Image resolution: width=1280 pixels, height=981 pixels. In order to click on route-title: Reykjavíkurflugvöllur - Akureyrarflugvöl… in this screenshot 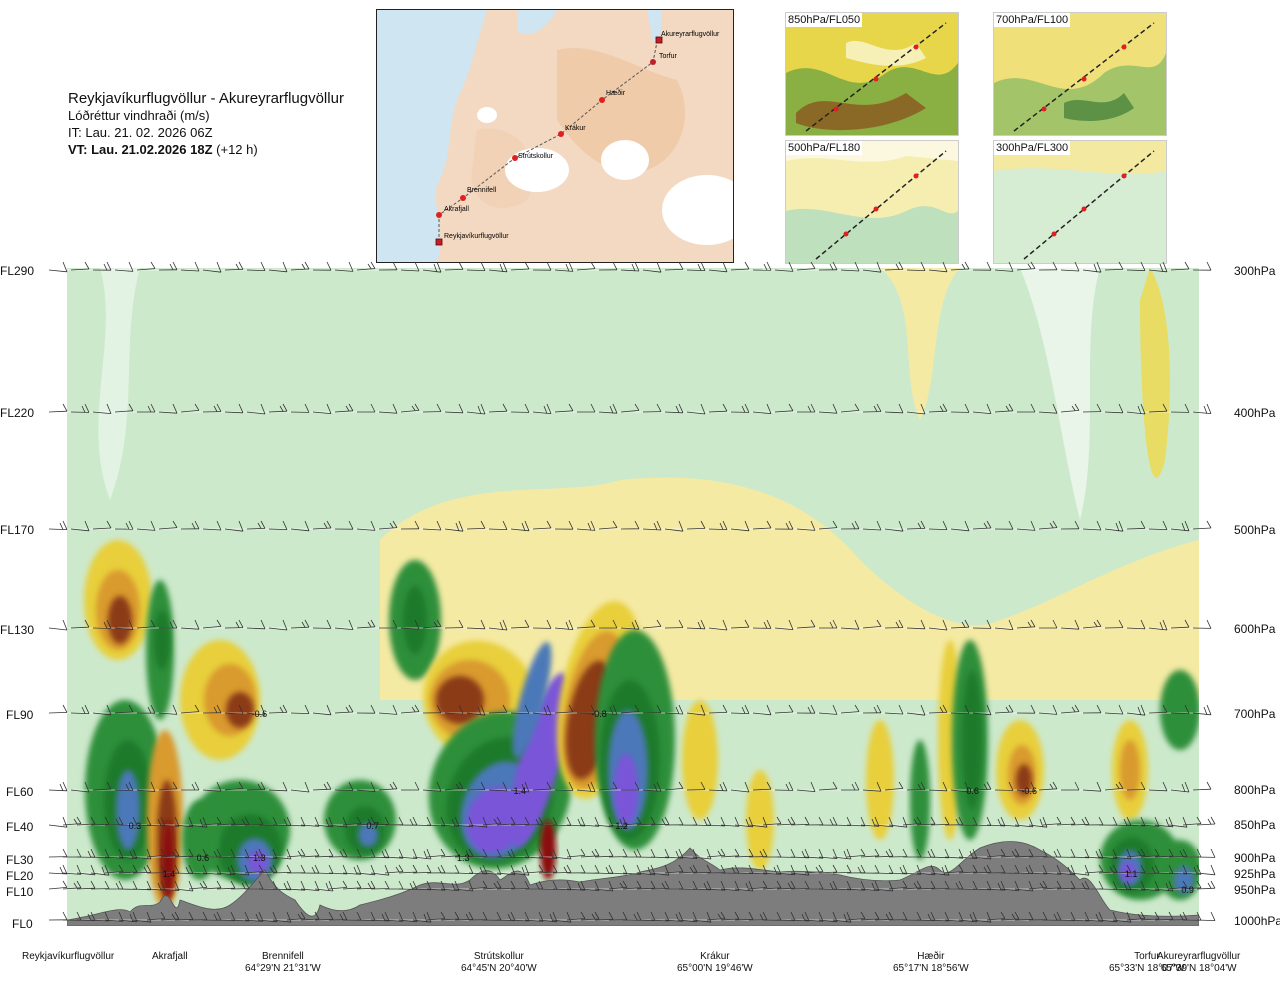, I will do `click(206, 98)`.